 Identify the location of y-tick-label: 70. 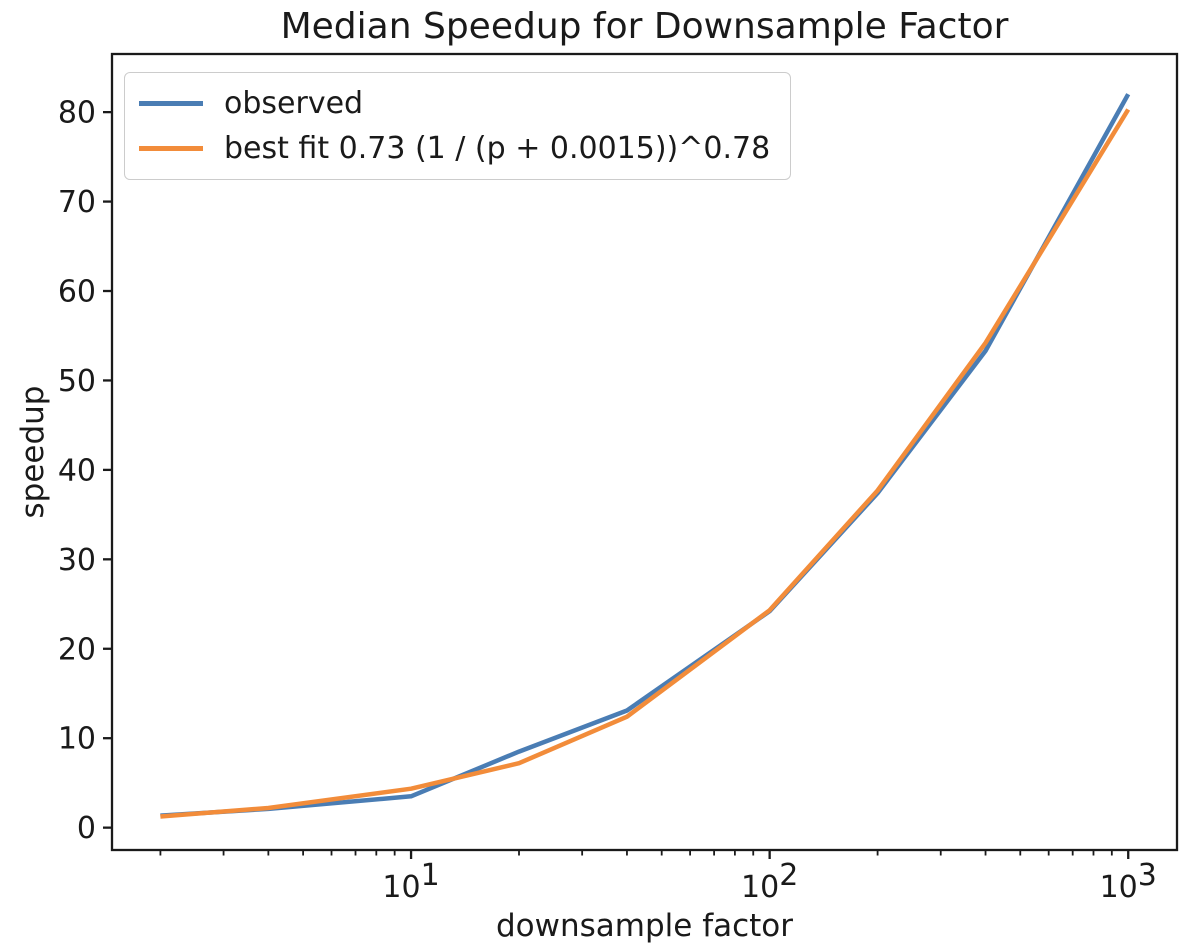
(77, 202).